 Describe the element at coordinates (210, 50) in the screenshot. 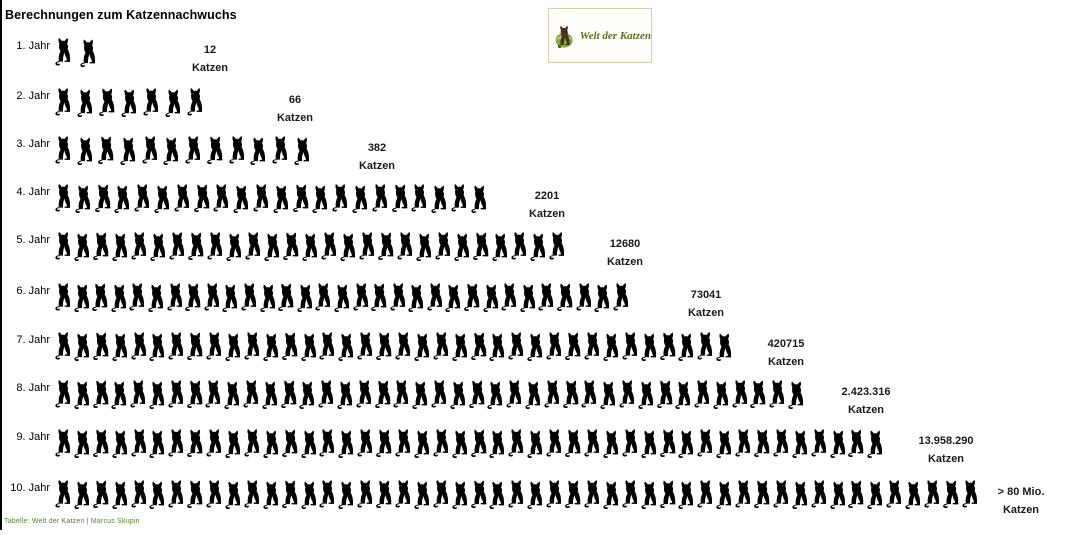

I see `value-label: 12` at that location.